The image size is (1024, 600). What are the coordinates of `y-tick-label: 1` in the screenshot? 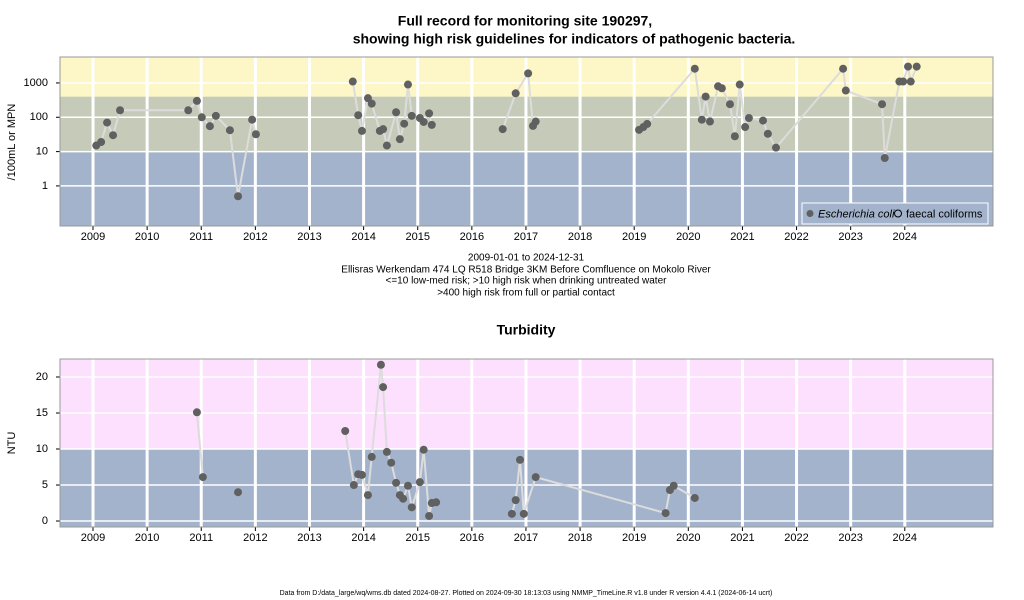 It's located at (45, 186).